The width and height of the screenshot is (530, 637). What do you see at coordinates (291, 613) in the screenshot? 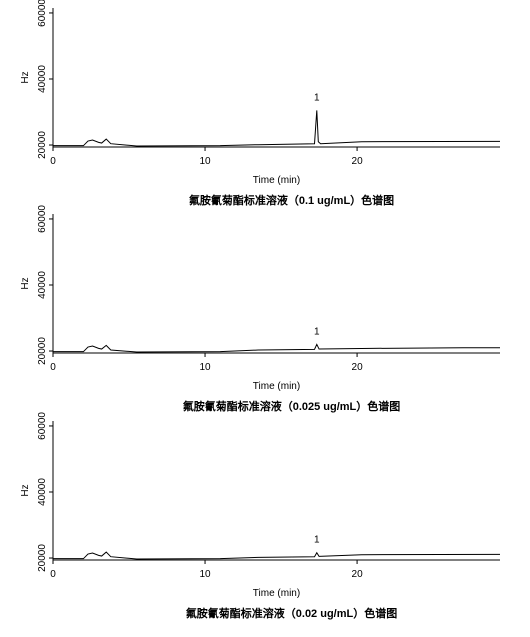
I see `chart-title: 氟胺氰菊酯标准溶液（0.02 ug/mL）色谱图` at bounding box center [291, 613].